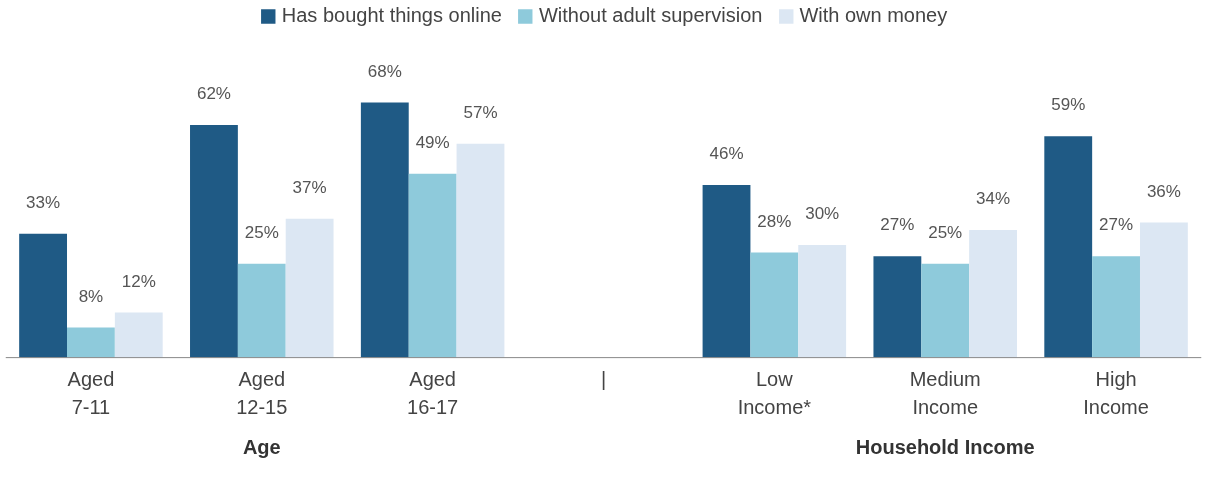  I want to click on data-label: 46%, so click(726, 154).